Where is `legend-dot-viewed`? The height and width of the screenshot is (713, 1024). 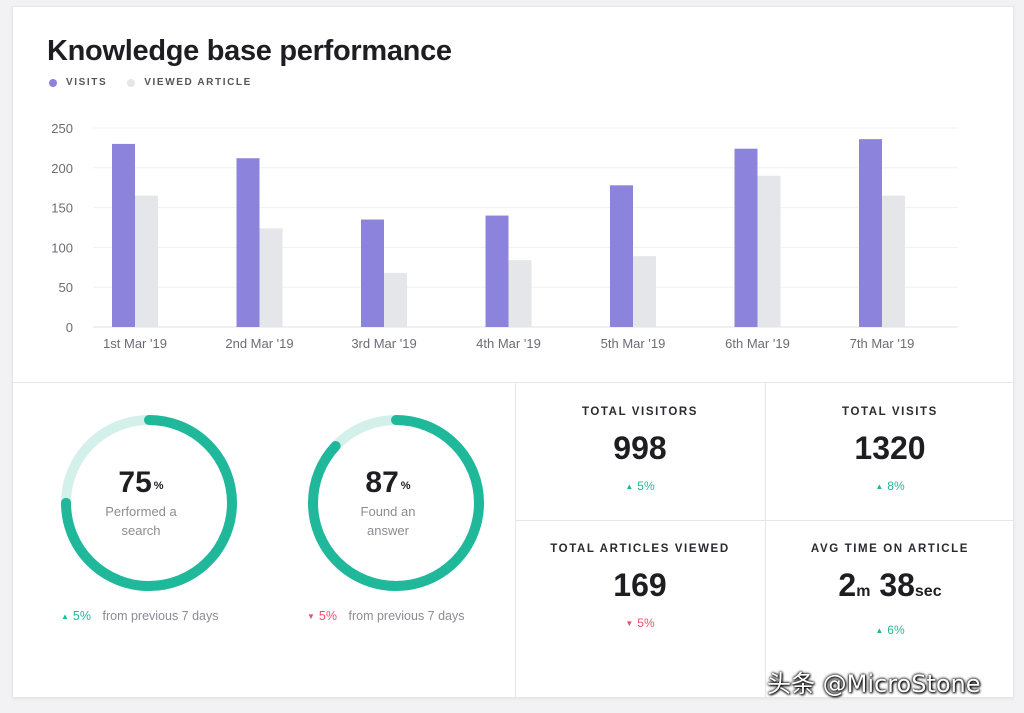 legend-dot-viewed is located at coordinates (131, 82).